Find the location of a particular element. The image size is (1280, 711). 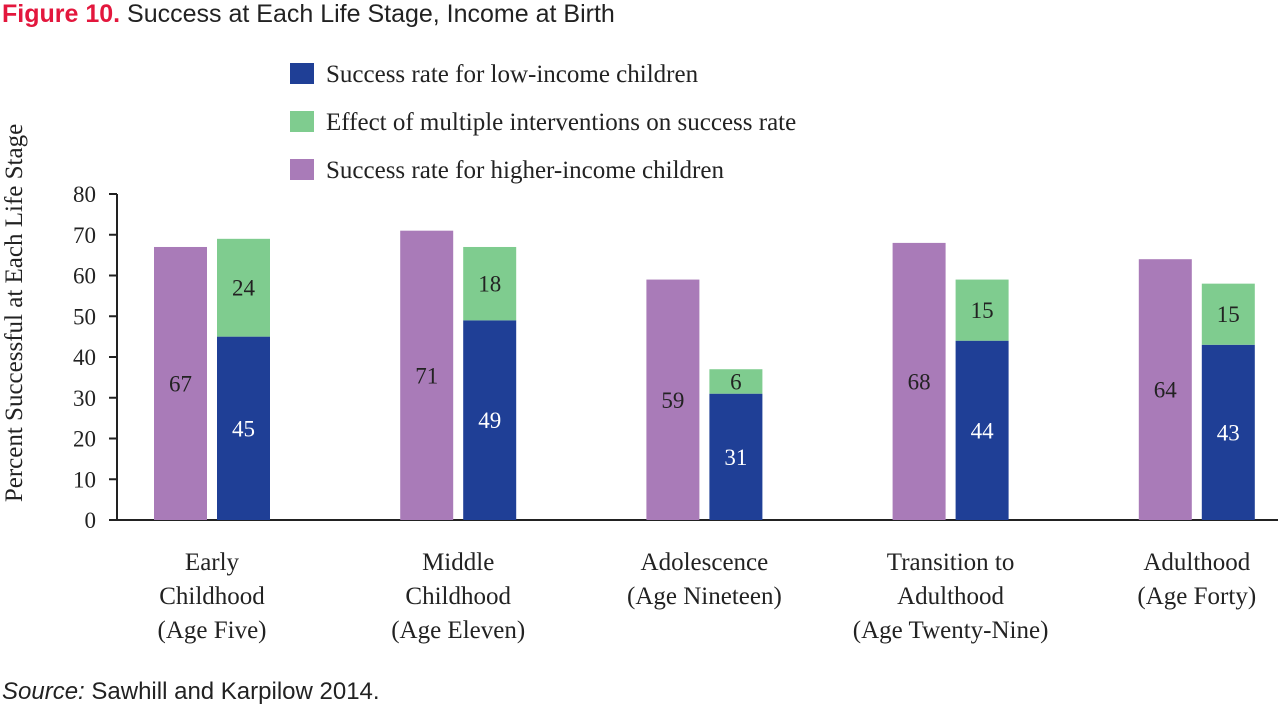

y-tick-label: 30 is located at coordinates (84, 398).